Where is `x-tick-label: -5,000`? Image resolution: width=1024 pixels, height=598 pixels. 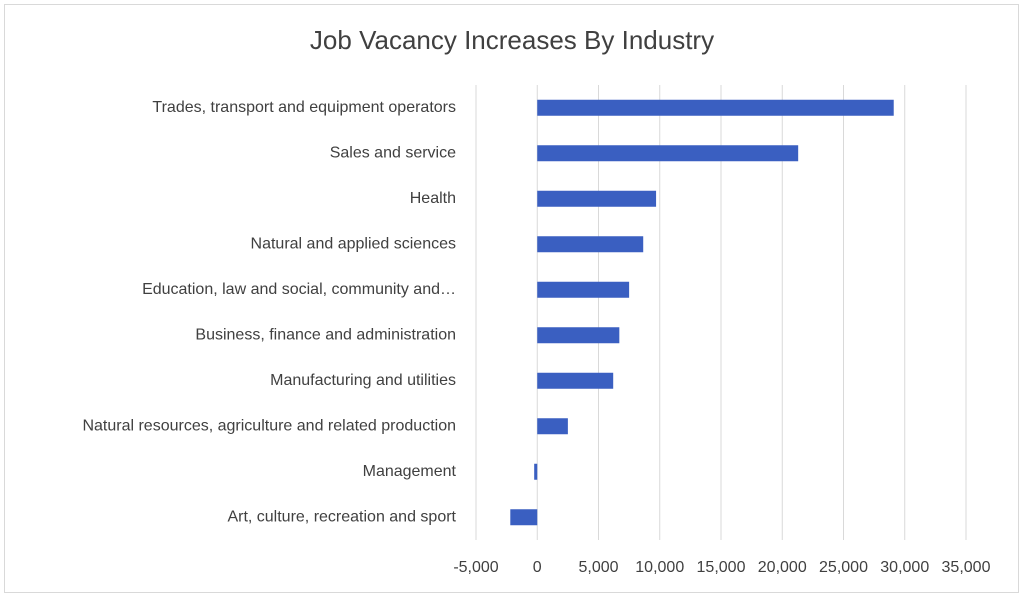 x-tick-label: -5,000 is located at coordinates (475, 567).